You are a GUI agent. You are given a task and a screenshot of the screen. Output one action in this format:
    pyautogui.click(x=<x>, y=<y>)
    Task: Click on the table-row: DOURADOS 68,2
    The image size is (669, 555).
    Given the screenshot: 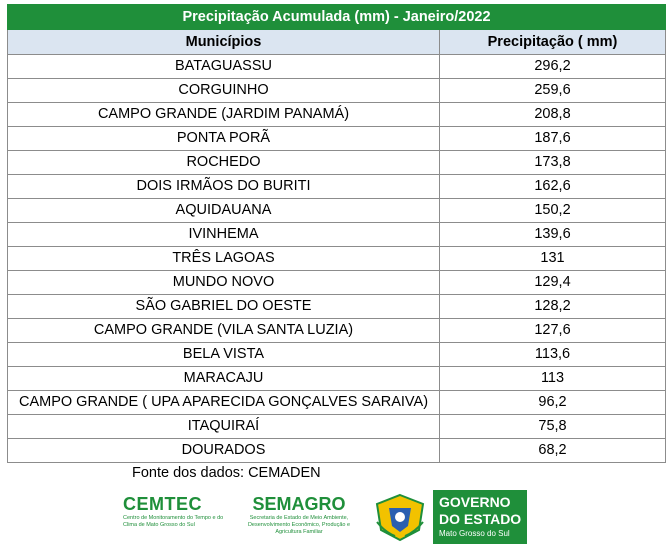 What is the action you would take?
    pyautogui.click(x=337, y=450)
    